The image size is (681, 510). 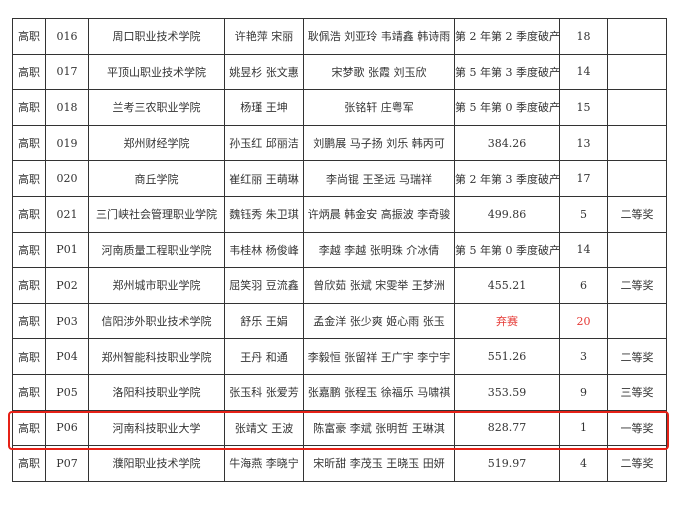 I want to click on cell-school: 周口职业技术学院, so click(x=156, y=36).